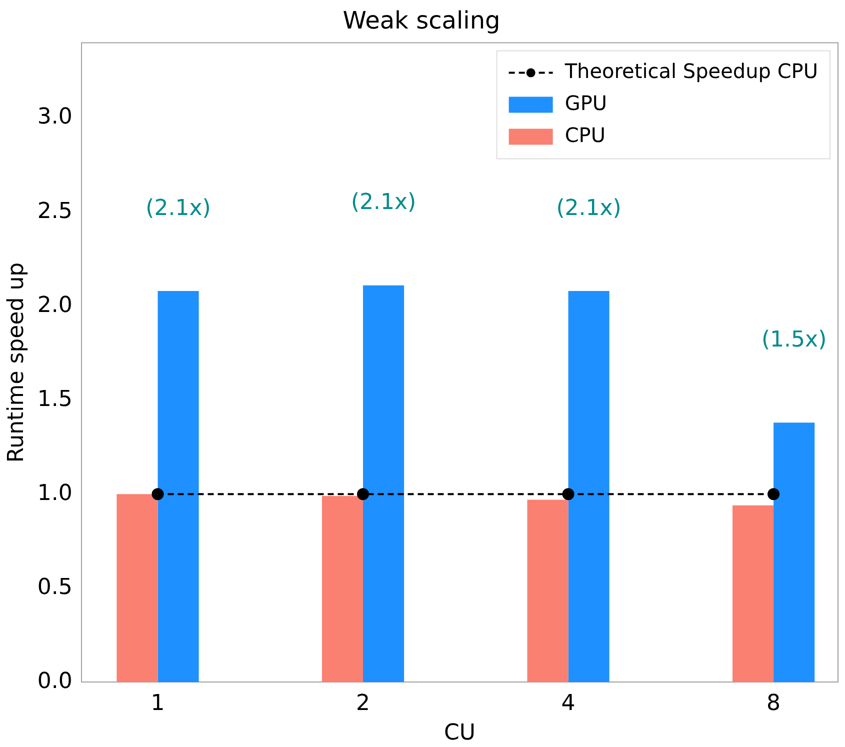 The height and width of the screenshot is (747, 845). I want to click on x-tick-label: 1, so click(157, 703).